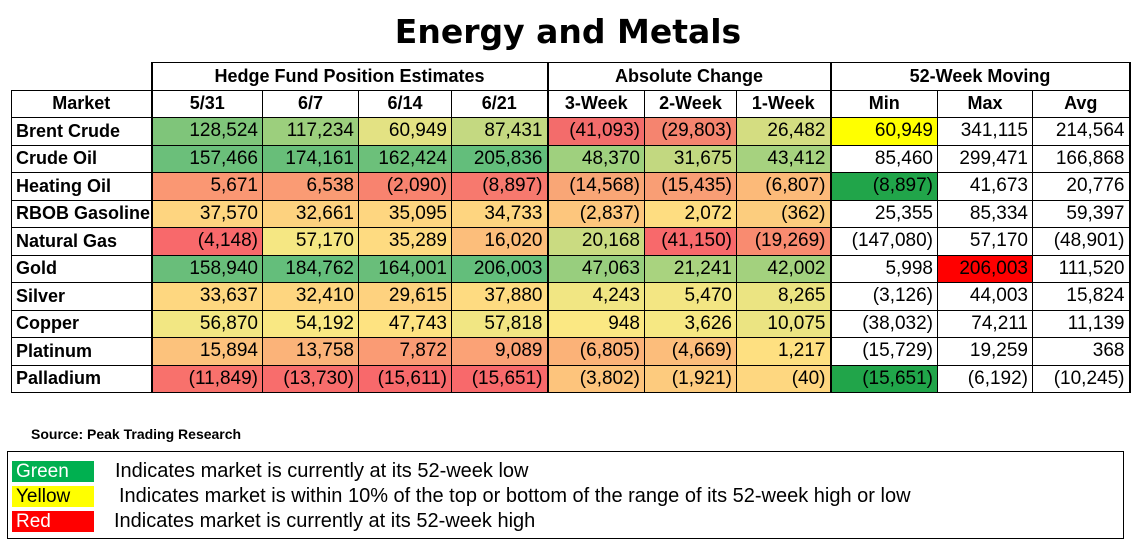 This screenshot has width=1136, height=547. What do you see at coordinates (81, 131) in the screenshot?
I see `market-name: Brent Crude` at bounding box center [81, 131].